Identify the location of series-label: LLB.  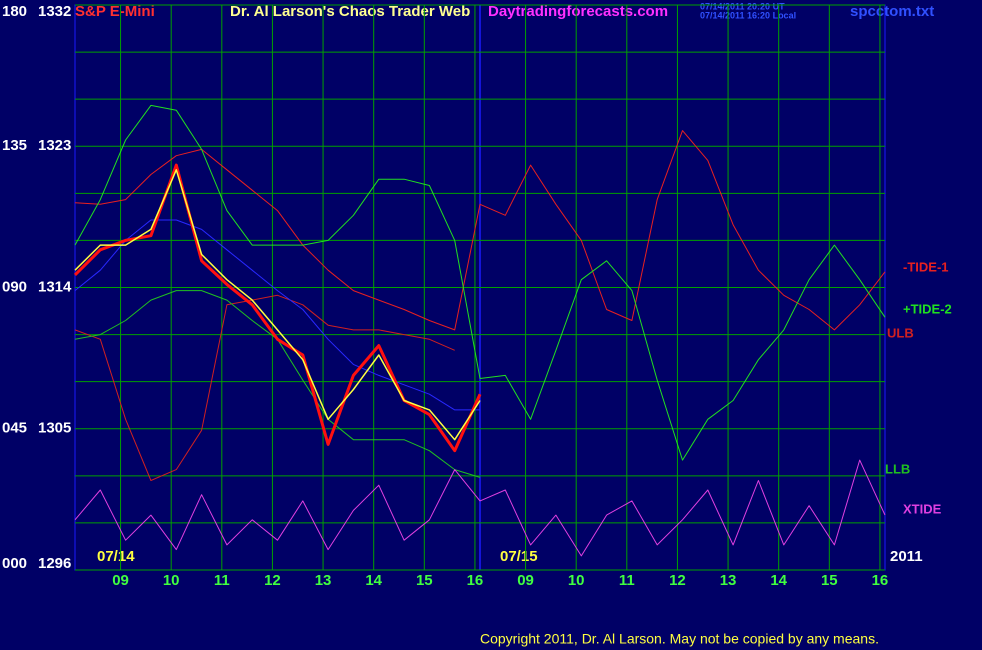
(897, 468).